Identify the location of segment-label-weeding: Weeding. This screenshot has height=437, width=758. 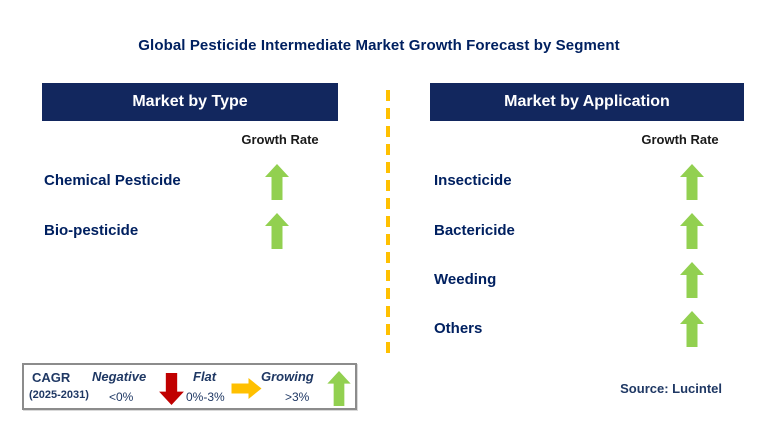
(465, 279).